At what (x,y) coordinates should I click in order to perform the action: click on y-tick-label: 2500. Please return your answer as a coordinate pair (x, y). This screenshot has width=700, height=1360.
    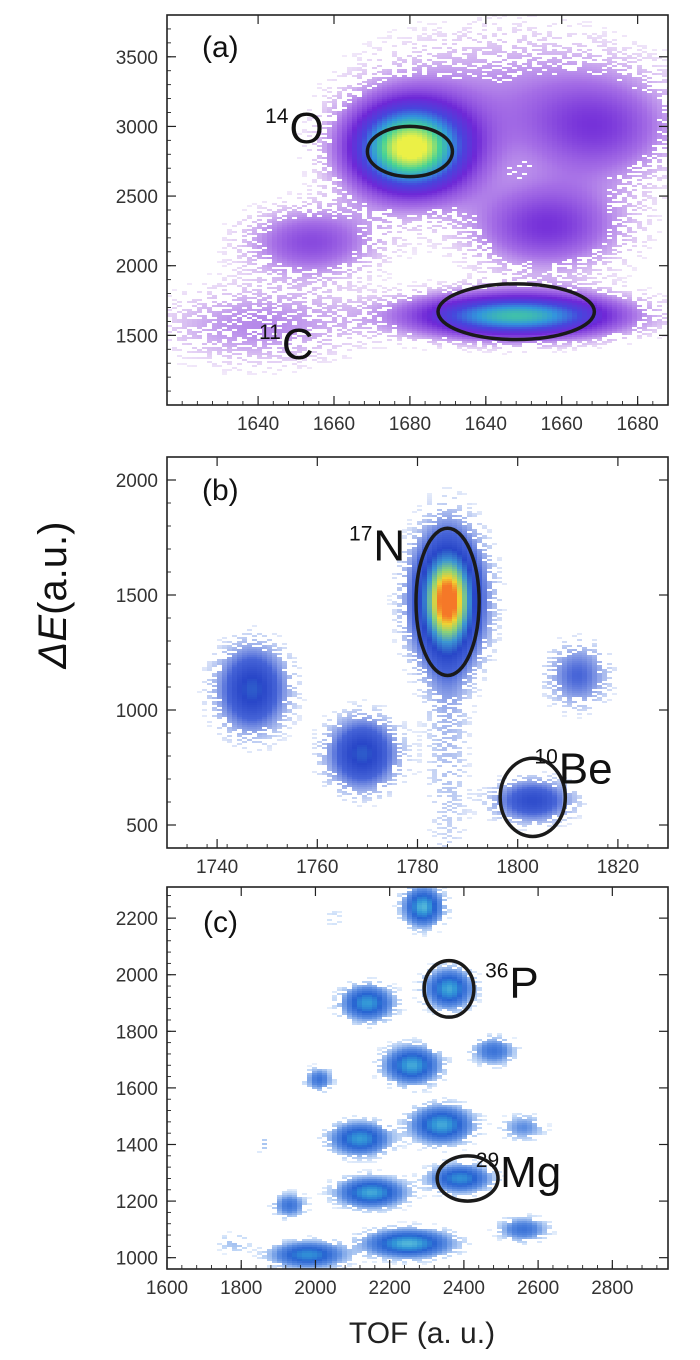
    Looking at the image, I should click on (137, 197).